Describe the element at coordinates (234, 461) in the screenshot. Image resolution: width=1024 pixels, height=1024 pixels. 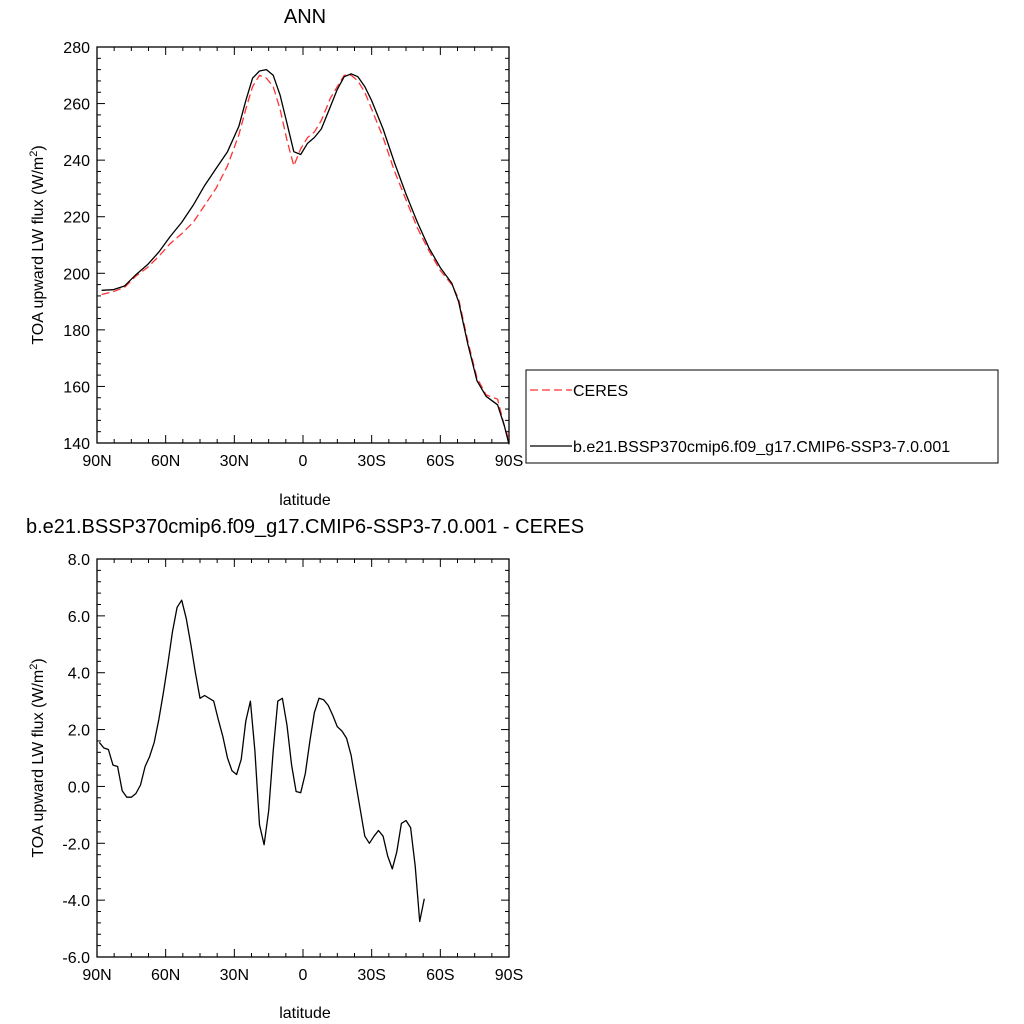
I see `top-xtick-label: 30N` at that location.